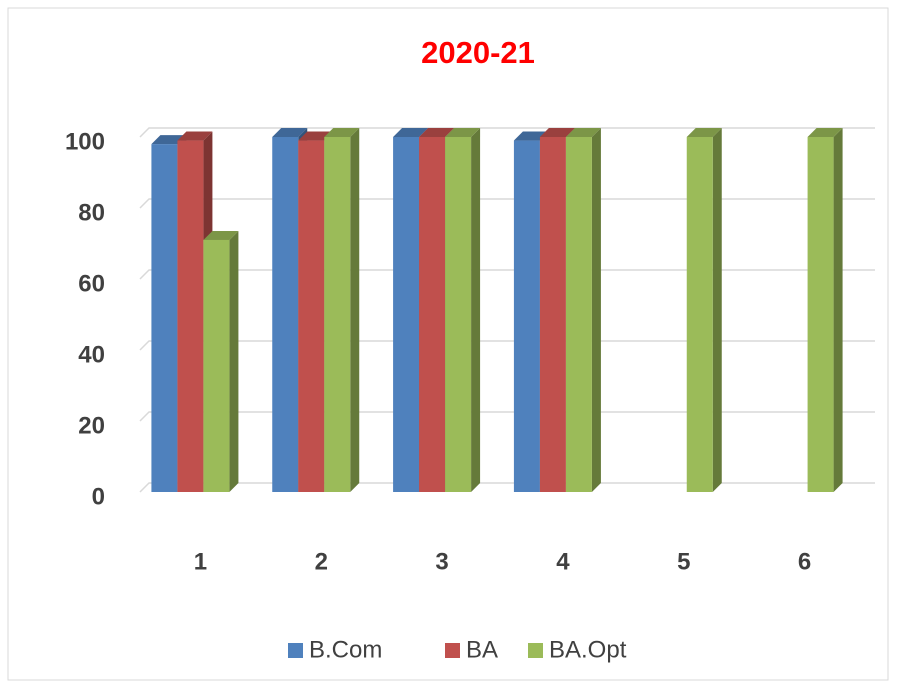 This screenshot has width=911, height=685. What do you see at coordinates (91, 212) in the screenshot?
I see `y-tick-label: 80` at bounding box center [91, 212].